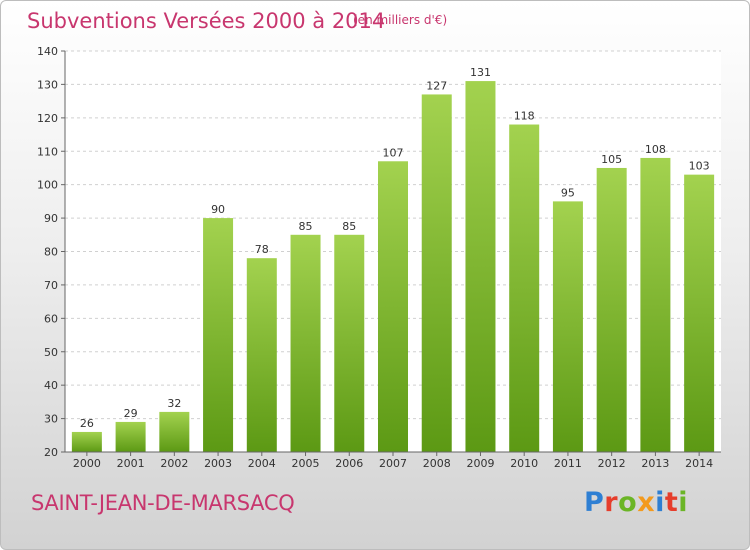 The image size is (750, 550). I want to click on logo-letter: x, so click(646, 502).